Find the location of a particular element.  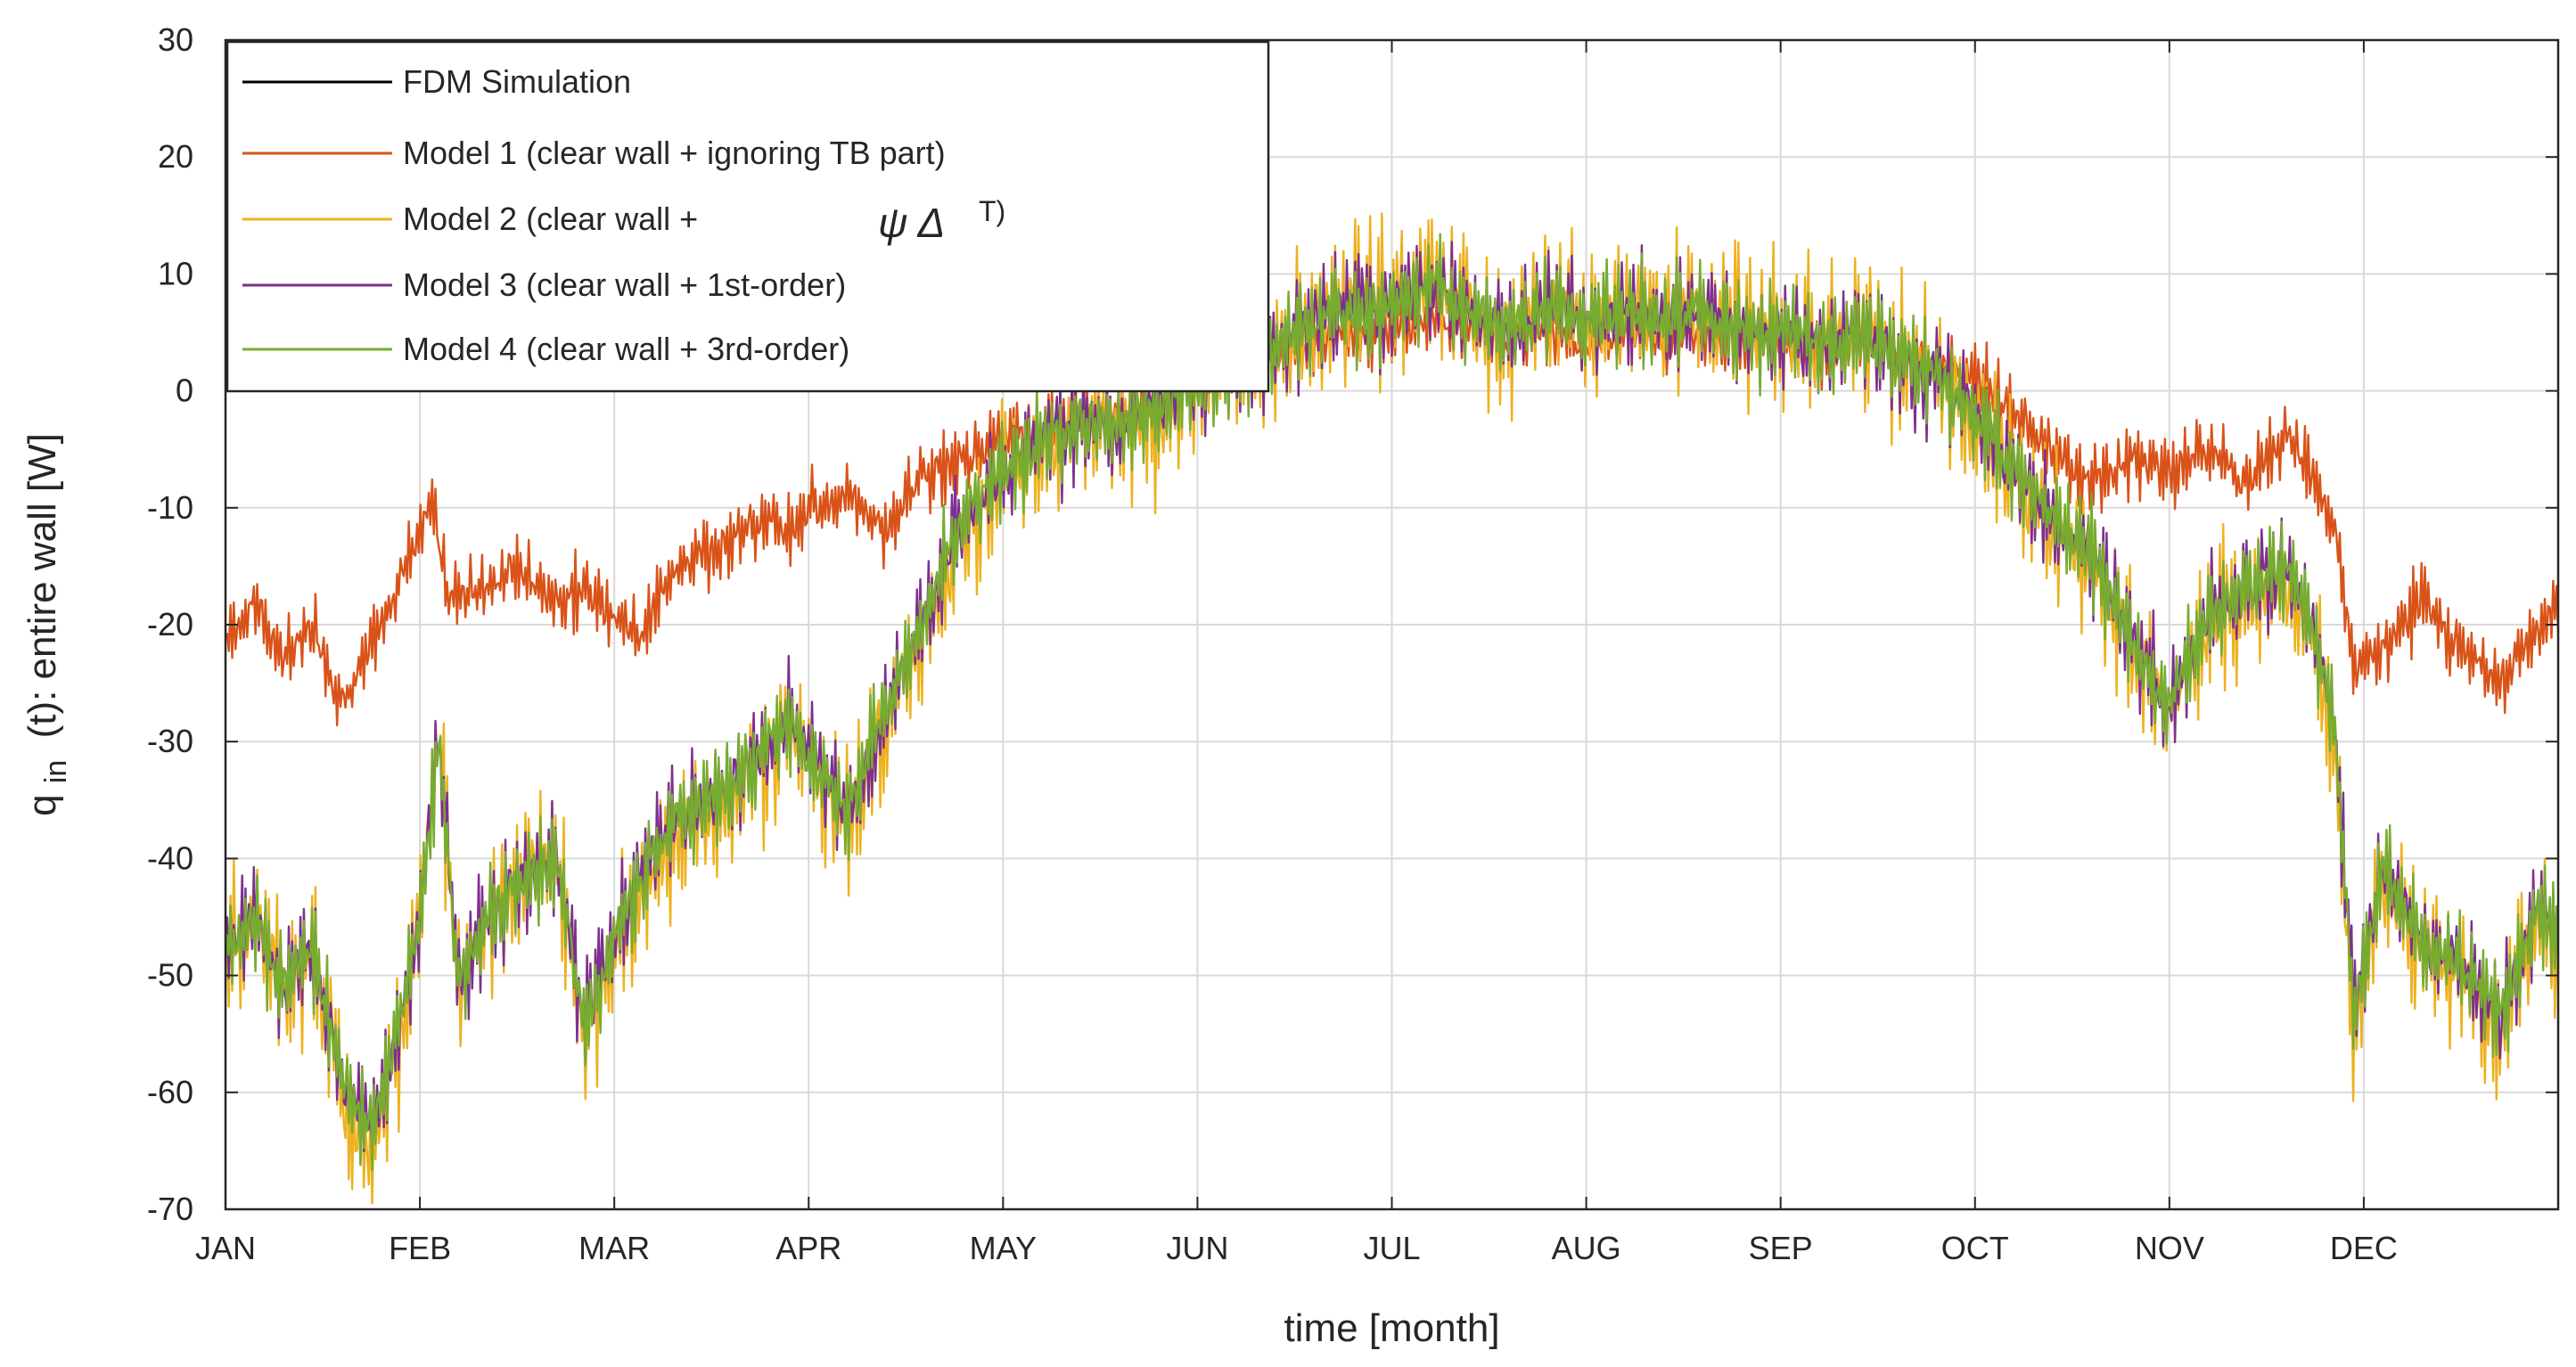

y-tick-label: 20 is located at coordinates (175, 157).